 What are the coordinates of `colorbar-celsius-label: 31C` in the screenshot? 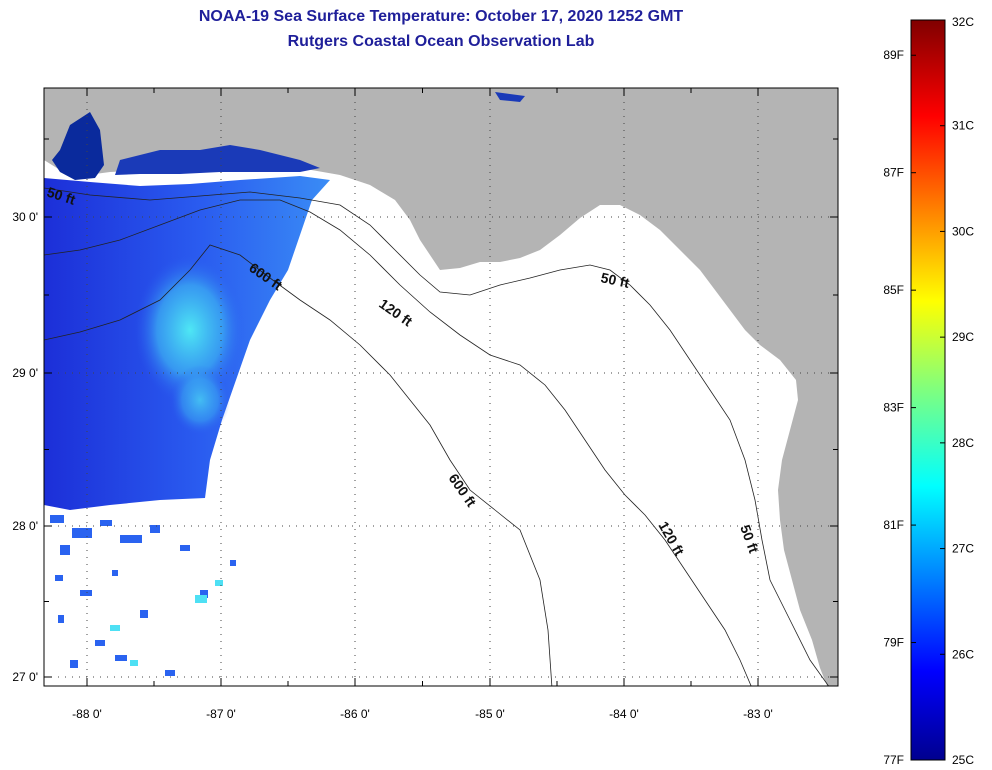 It's located at (963, 126).